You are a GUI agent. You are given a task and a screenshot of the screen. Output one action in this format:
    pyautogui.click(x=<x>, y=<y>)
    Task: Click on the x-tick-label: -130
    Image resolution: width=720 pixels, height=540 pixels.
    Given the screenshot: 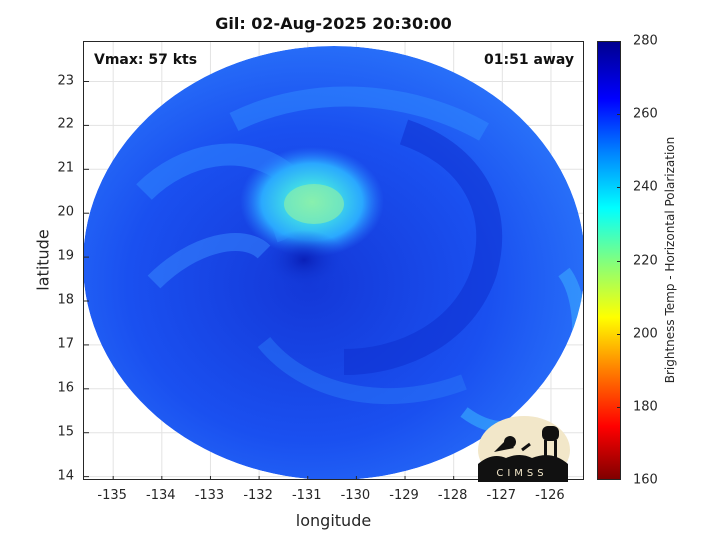 What is the action you would take?
    pyautogui.click(x=355, y=495)
    